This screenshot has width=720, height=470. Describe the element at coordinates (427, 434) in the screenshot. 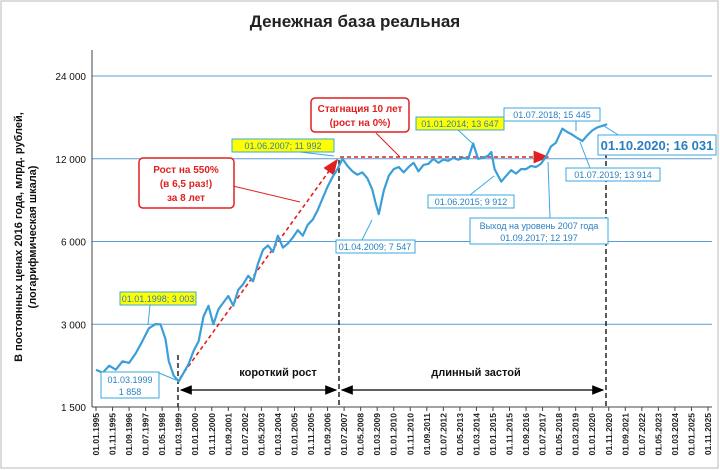

I see `x-tick-label: 01.09.2011` at that location.